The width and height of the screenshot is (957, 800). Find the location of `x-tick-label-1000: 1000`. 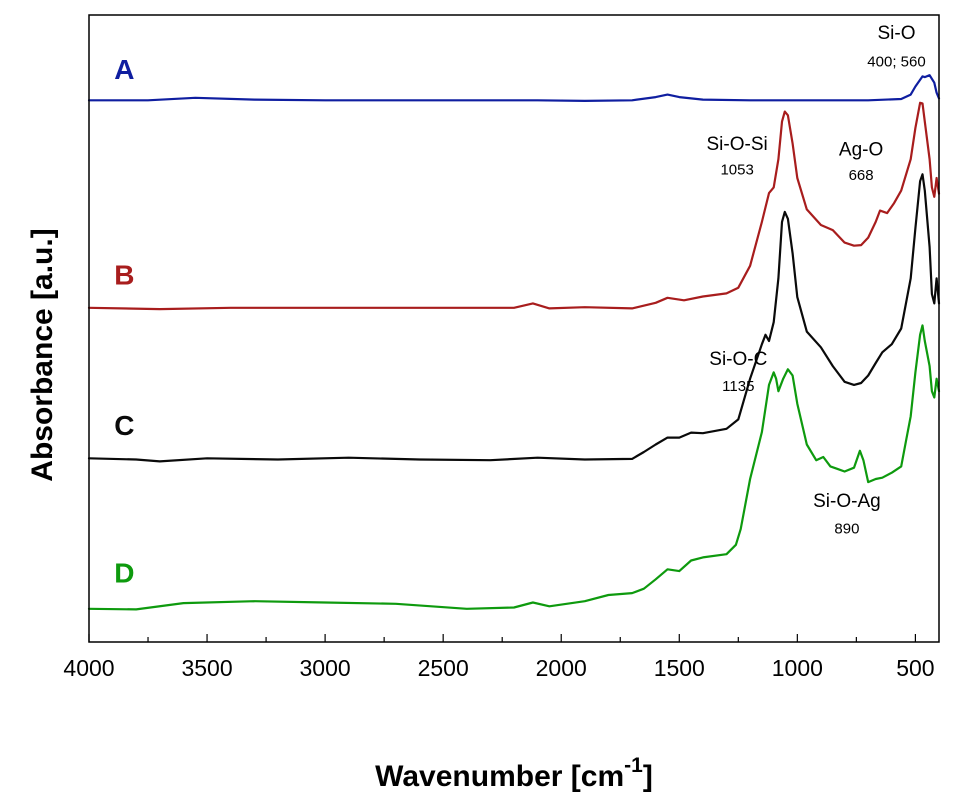

x-tick-label-1000: 1000 is located at coordinates (797, 668).